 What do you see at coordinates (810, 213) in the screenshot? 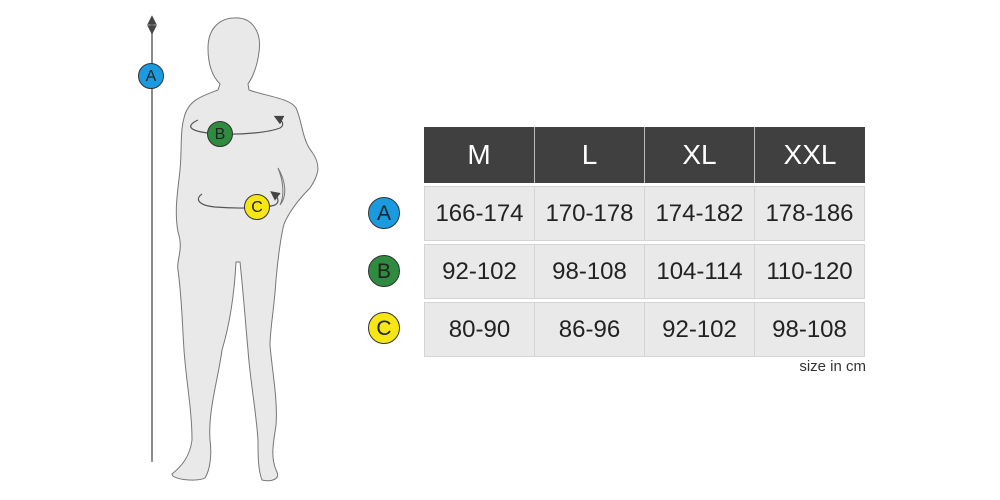
I see `table-cell: 178-186` at bounding box center [810, 213].